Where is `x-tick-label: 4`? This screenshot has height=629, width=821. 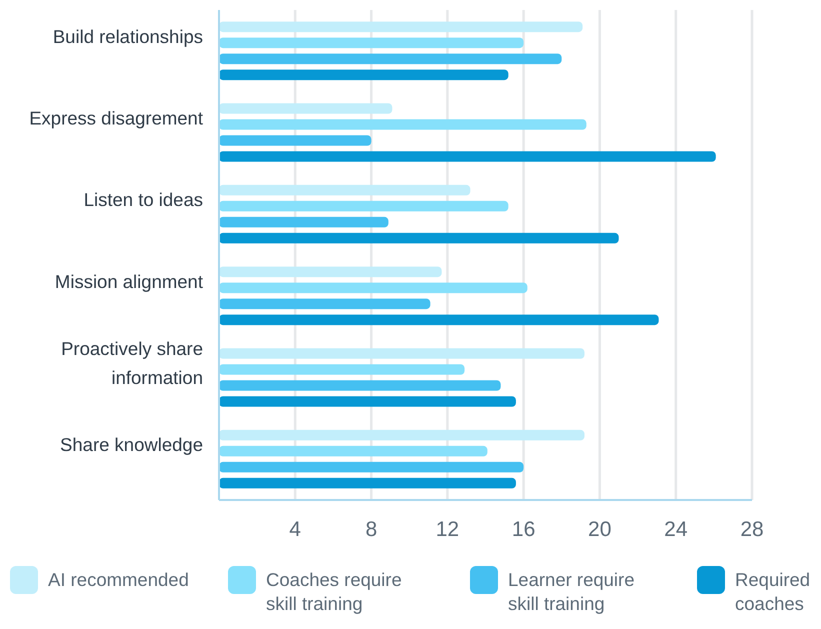
x-tick-label: 4 is located at coordinates (295, 529).